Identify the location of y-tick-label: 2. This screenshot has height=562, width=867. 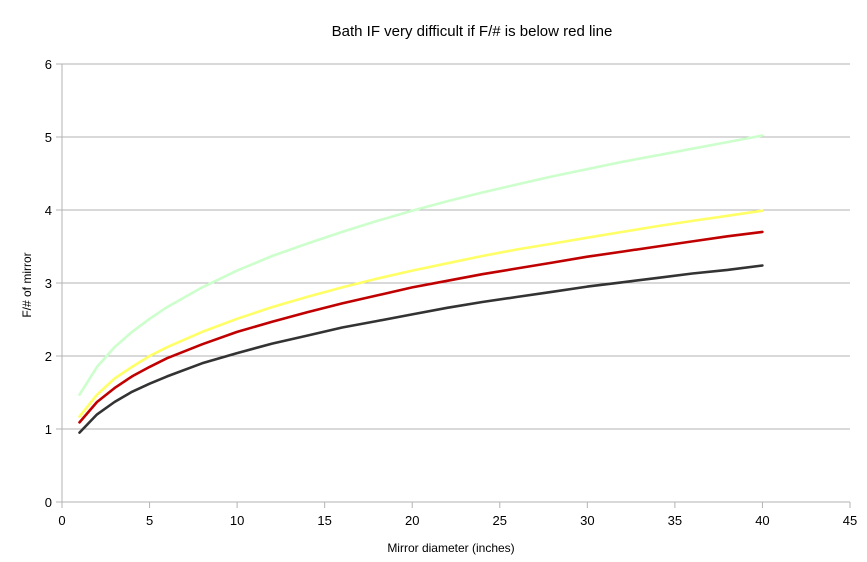
(48, 356).